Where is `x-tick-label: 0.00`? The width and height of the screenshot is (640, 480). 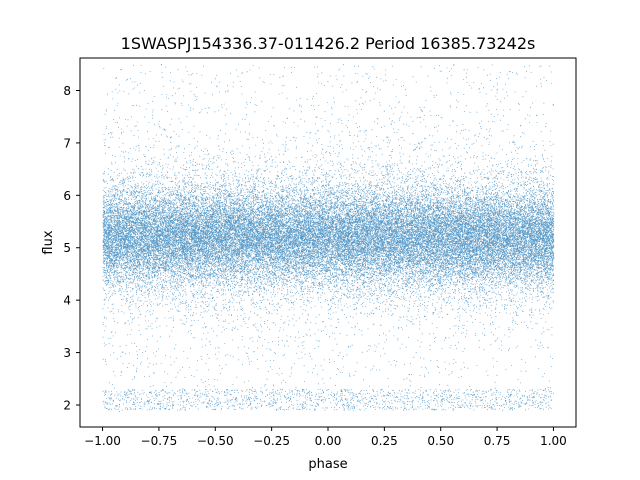 x-tick-label: 0.00 is located at coordinates (328, 441).